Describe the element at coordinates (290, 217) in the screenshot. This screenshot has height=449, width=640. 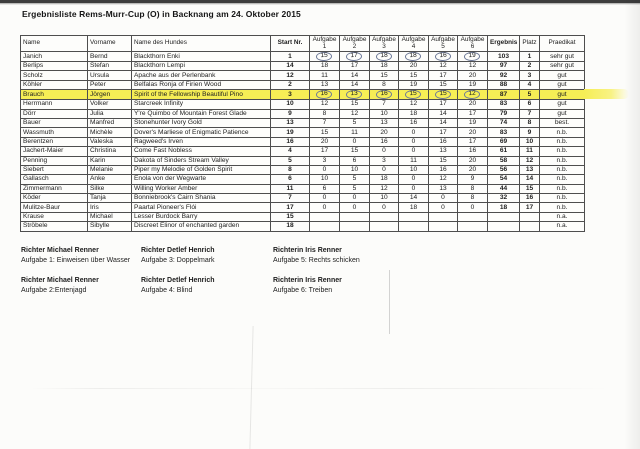
I see `cell-start-nr: 15` at that location.